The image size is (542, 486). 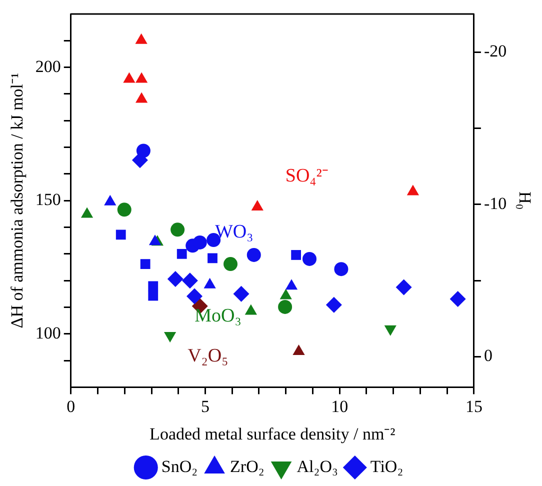 What do you see at coordinates (48, 66) in the screenshot?
I see `y-tick-label: 200` at bounding box center [48, 66].